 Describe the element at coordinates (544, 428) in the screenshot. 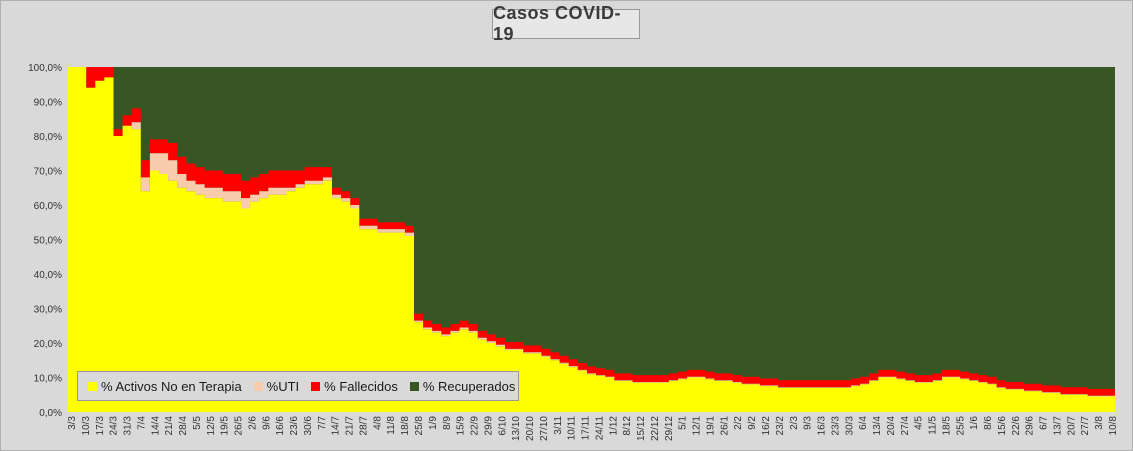

I see `x-tick-label: 27/10` at that location.